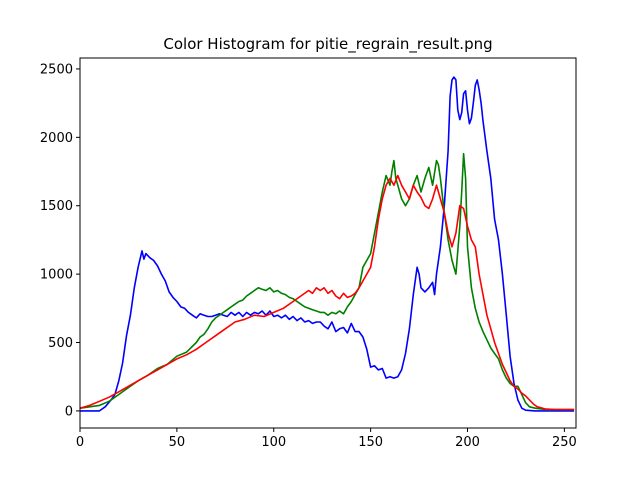 The width and height of the screenshot is (640, 480). Describe the element at coordinates (60, 343) in the screenshot. I see `y-tick-label: 500` at that location.